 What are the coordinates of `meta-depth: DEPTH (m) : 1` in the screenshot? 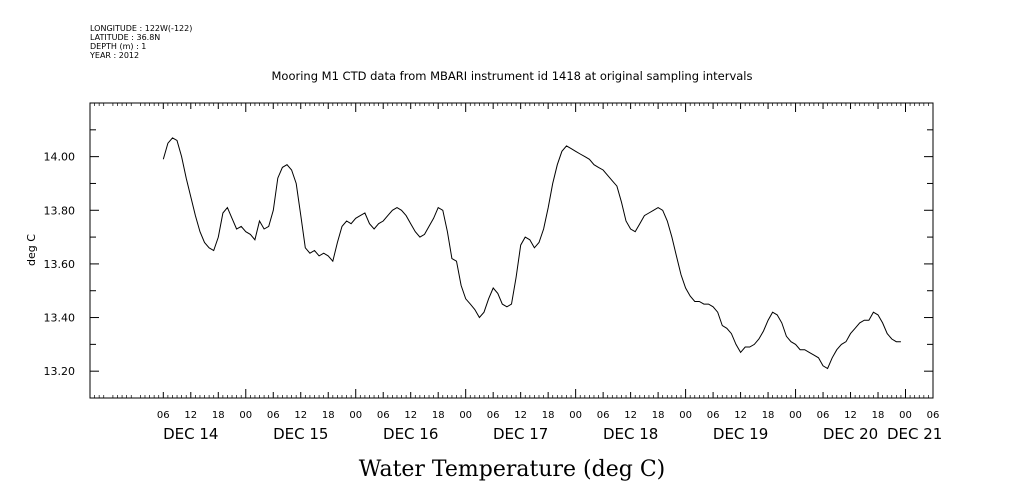 It's located at (118, 46).